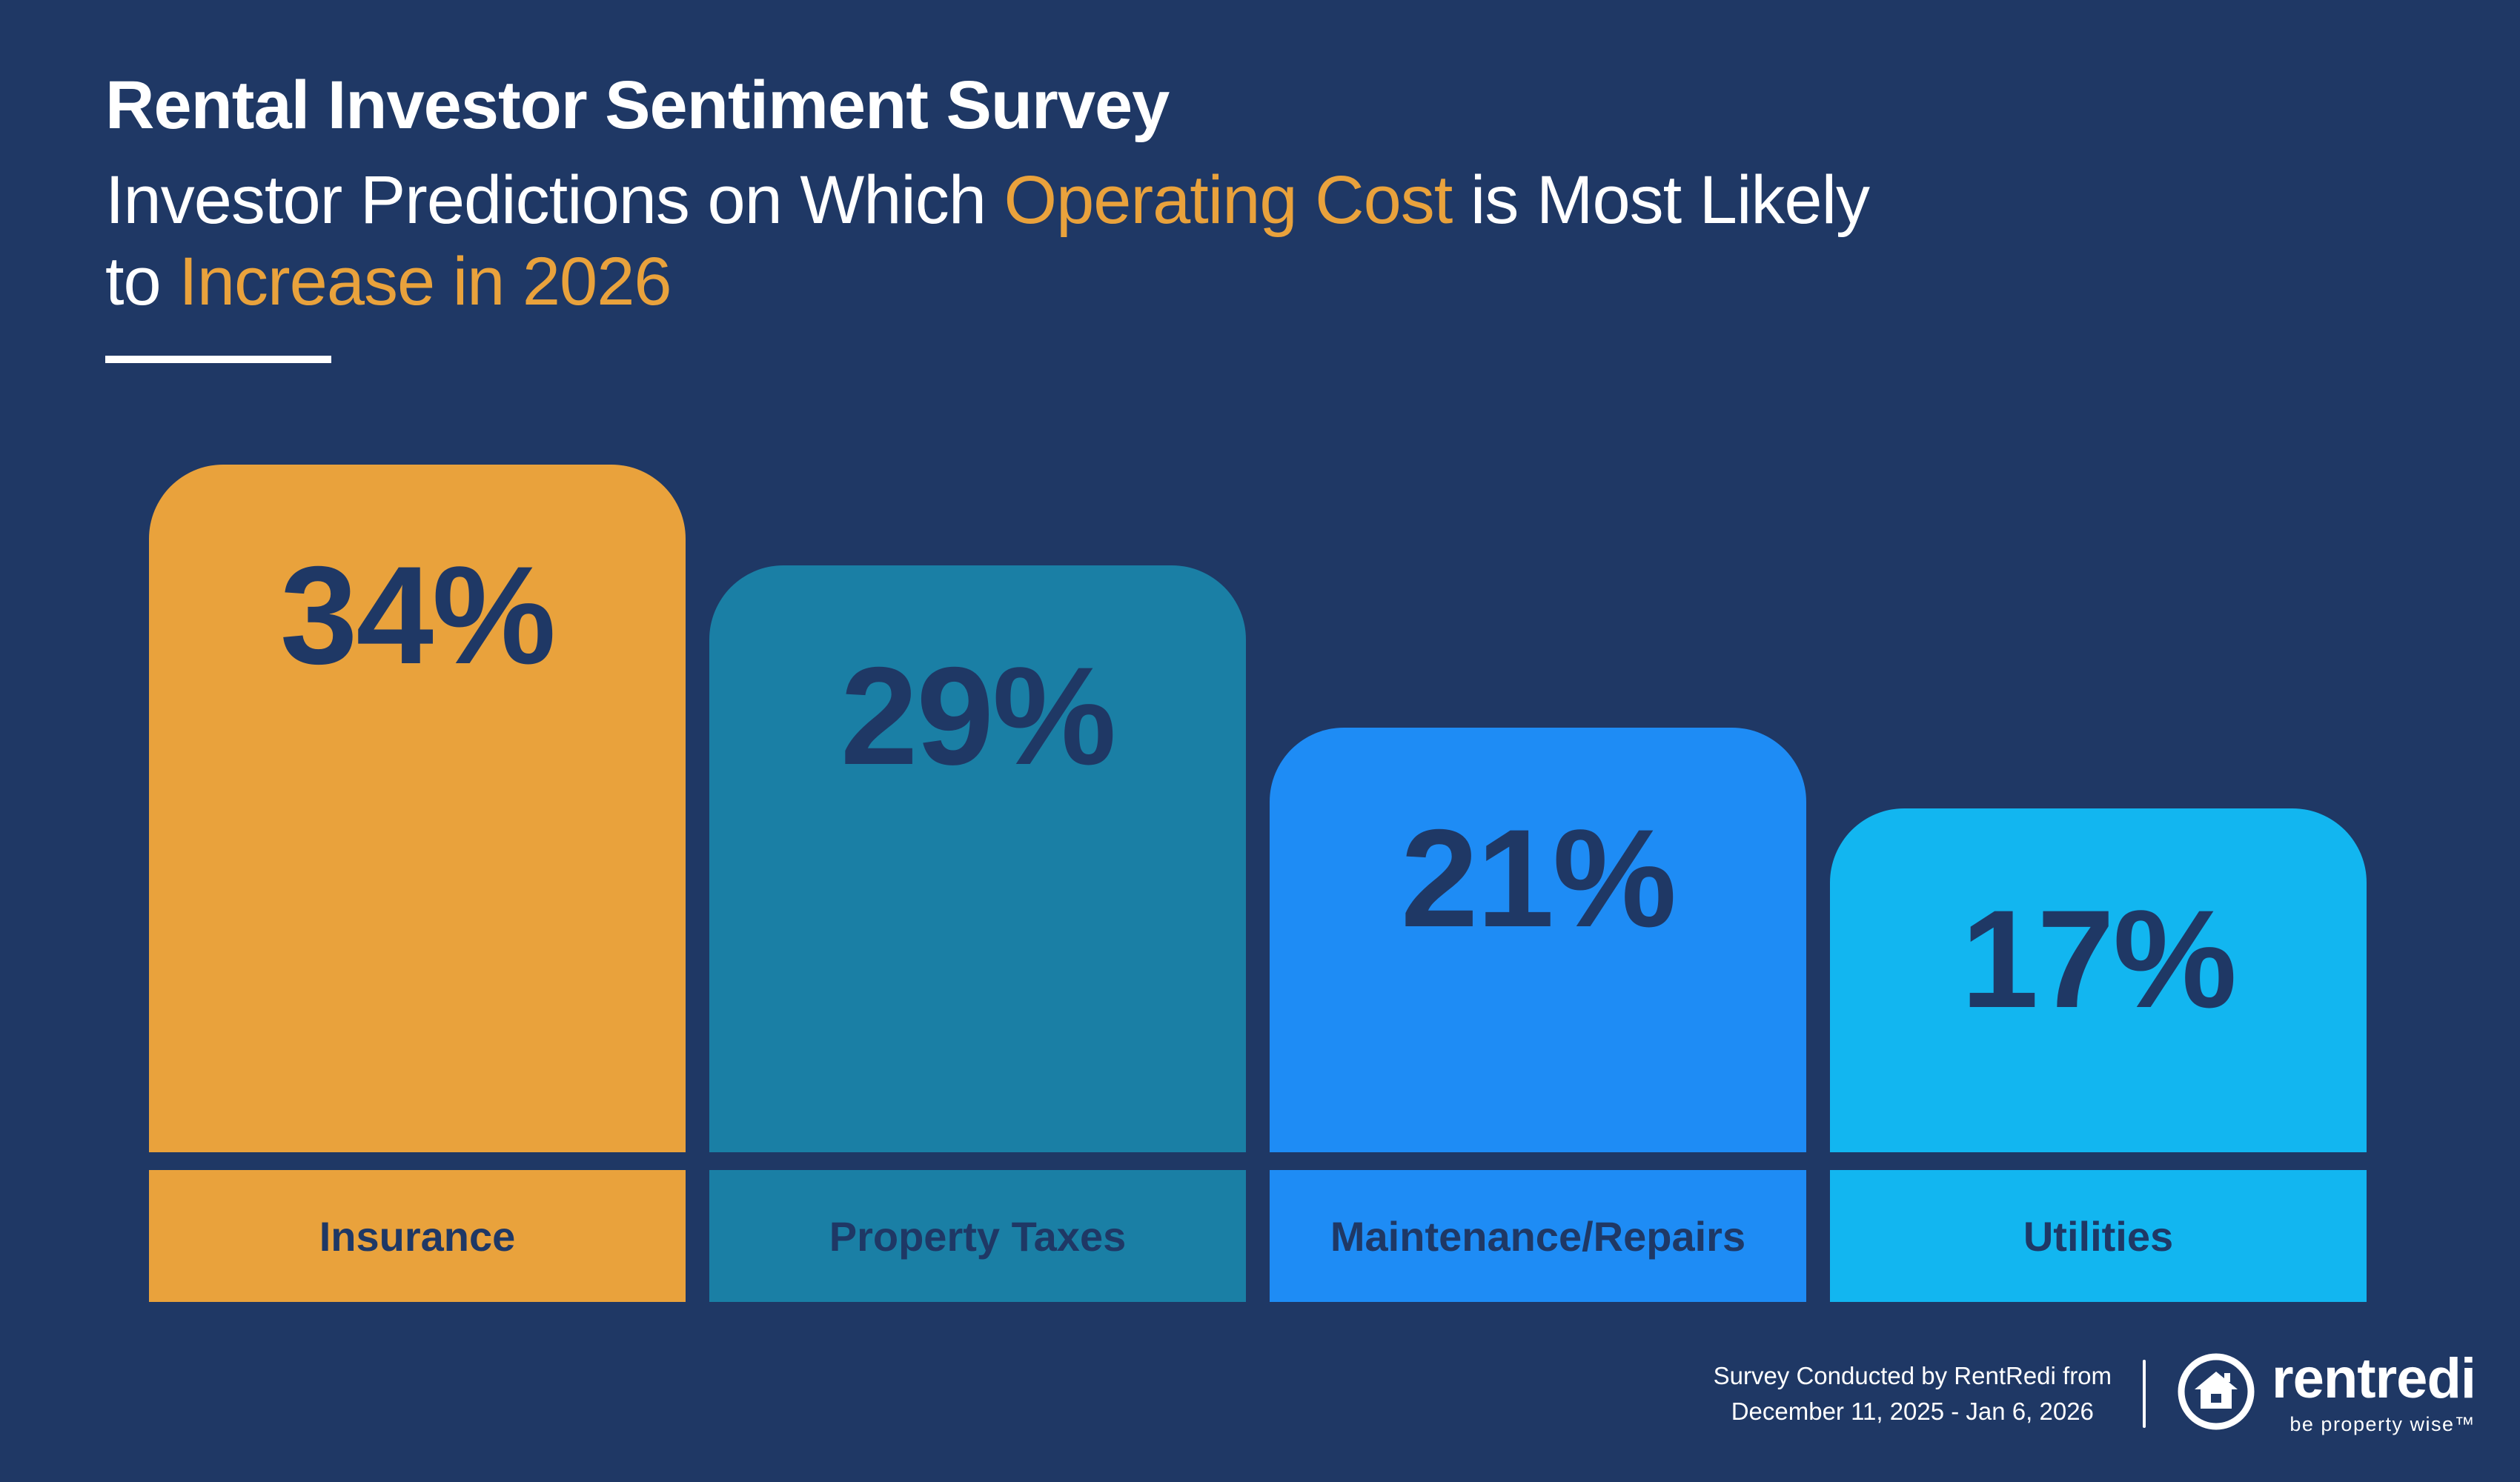 The height and width of the screenshot is (1482, 2520). Describe the element at coordinates (2383, 1424) in the screenshot. I see `brand-tagline: be property wise™` at that location.